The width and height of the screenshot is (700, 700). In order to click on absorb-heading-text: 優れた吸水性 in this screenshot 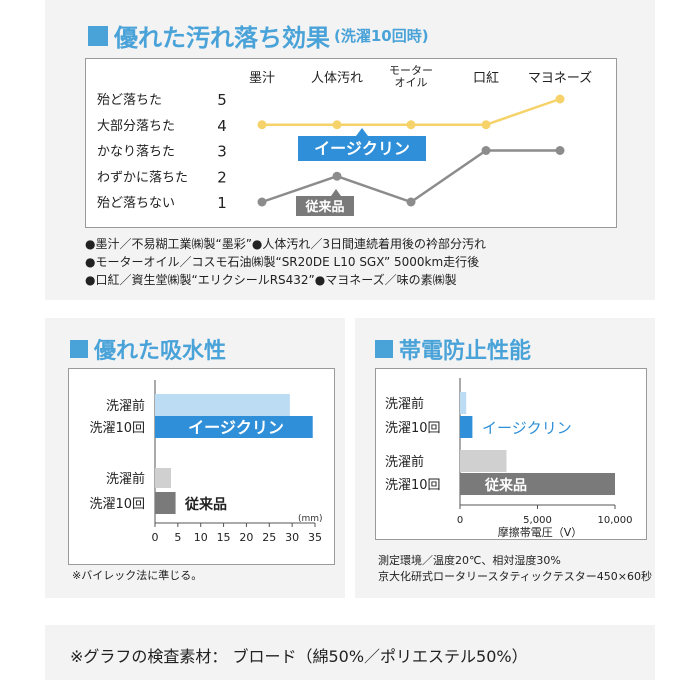, I will do `click(160, 351)`.